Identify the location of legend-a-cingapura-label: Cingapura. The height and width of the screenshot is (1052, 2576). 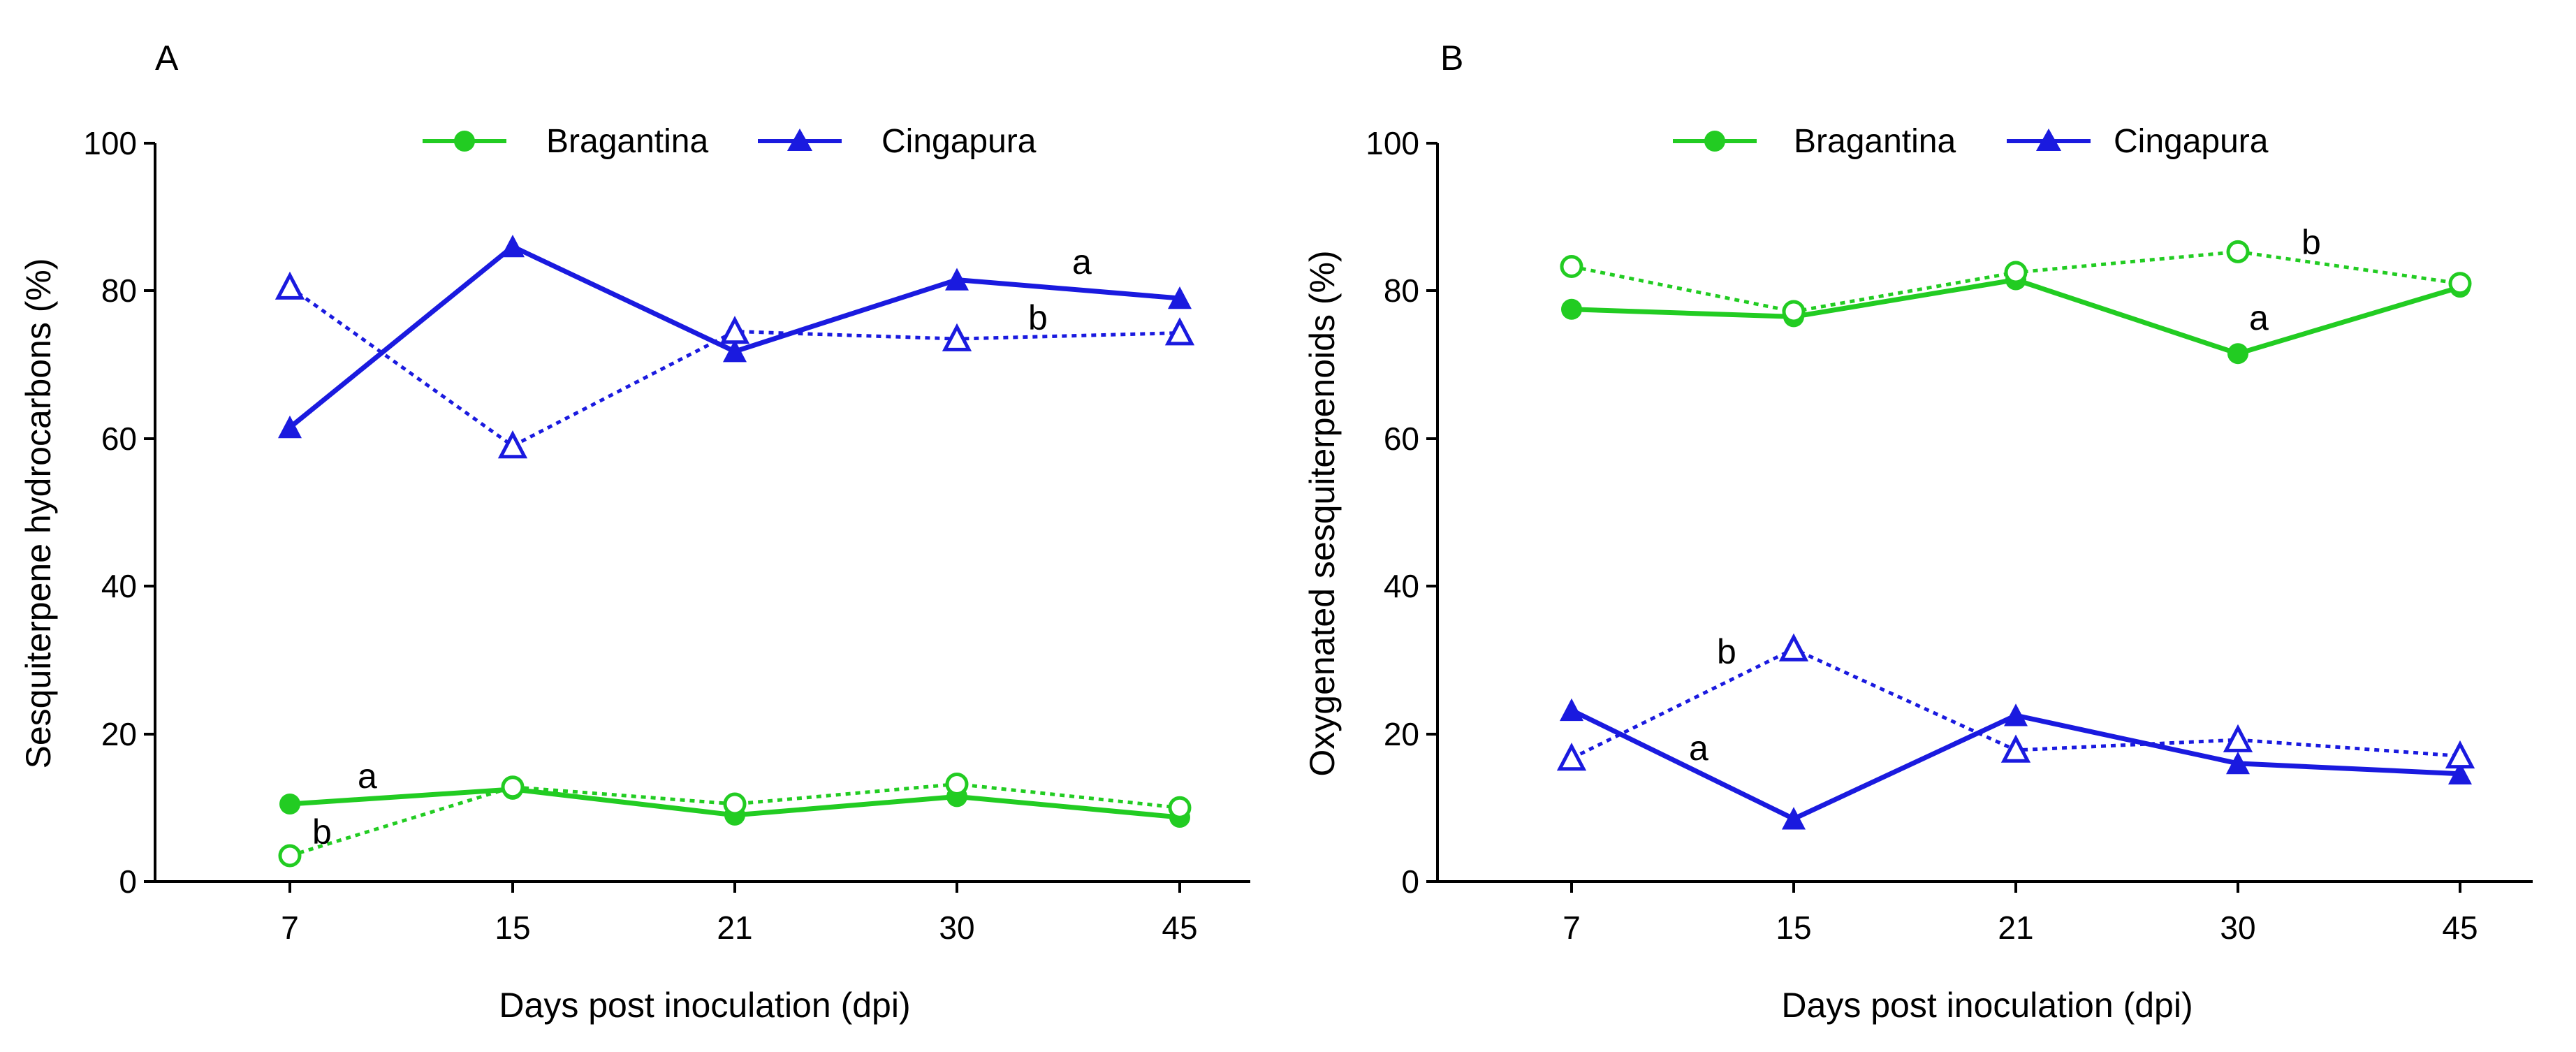
(959, 142).